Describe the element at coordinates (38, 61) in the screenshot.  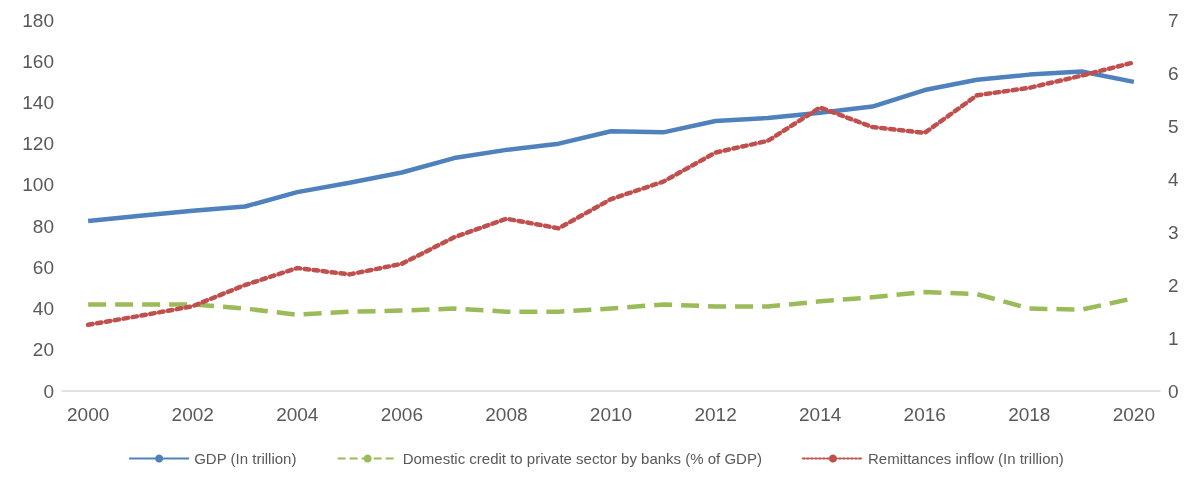
I see `y-tick-label: 160` at that location.